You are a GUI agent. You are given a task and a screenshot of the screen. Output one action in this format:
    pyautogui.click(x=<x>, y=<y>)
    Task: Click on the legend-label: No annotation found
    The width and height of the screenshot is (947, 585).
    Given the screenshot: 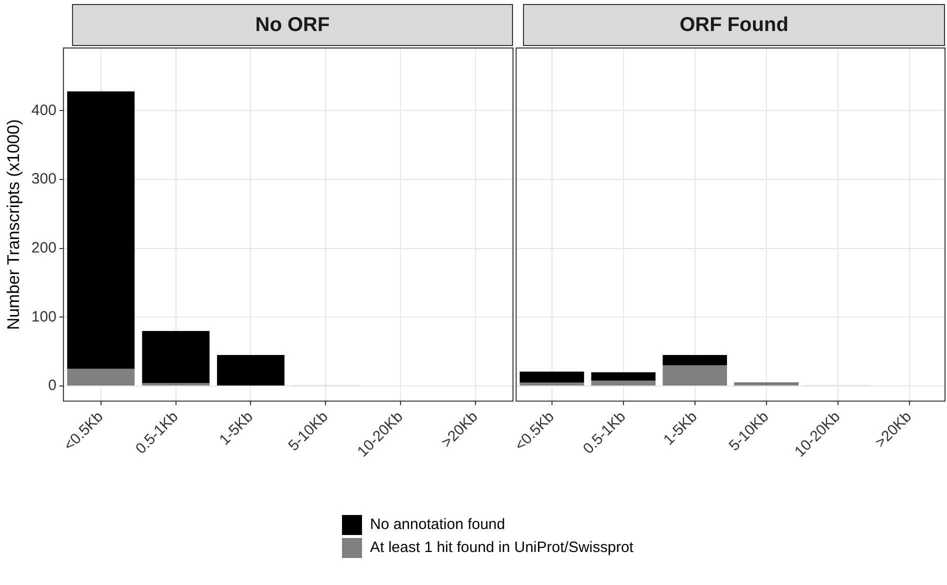 What is the action you would take?
    pyautogui.click(x=438, y=524)
    